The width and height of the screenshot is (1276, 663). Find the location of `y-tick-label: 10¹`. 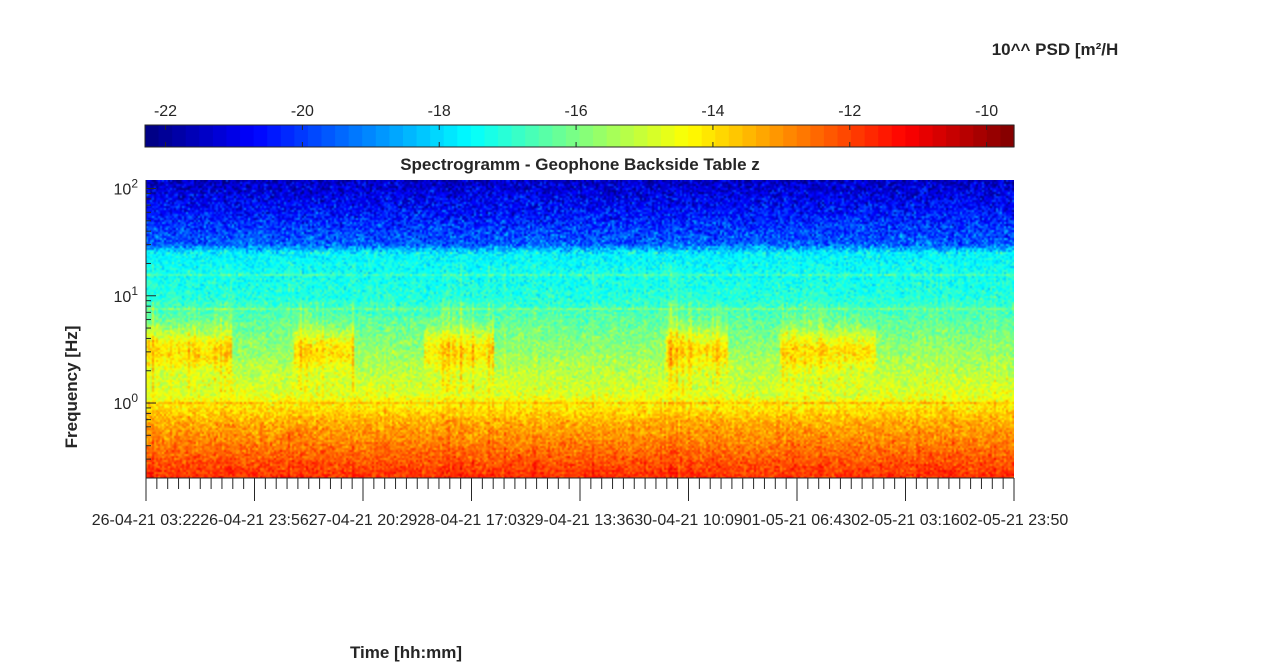

y-tick-label: 10¹ is located at coordinates (126, 295).